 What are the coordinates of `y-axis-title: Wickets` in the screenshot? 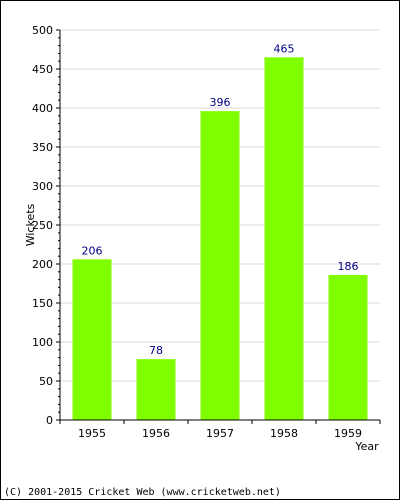 It's located at (30, 224).